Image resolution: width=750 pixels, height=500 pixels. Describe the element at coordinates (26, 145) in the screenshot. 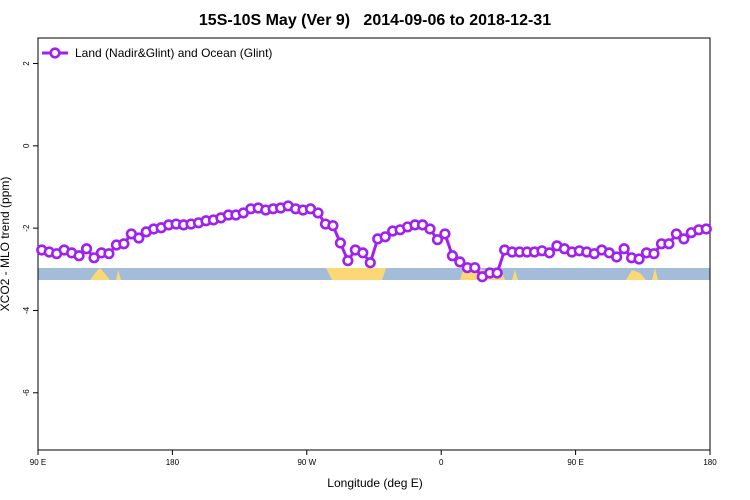

I see `y-tick-label: 0` at that location.